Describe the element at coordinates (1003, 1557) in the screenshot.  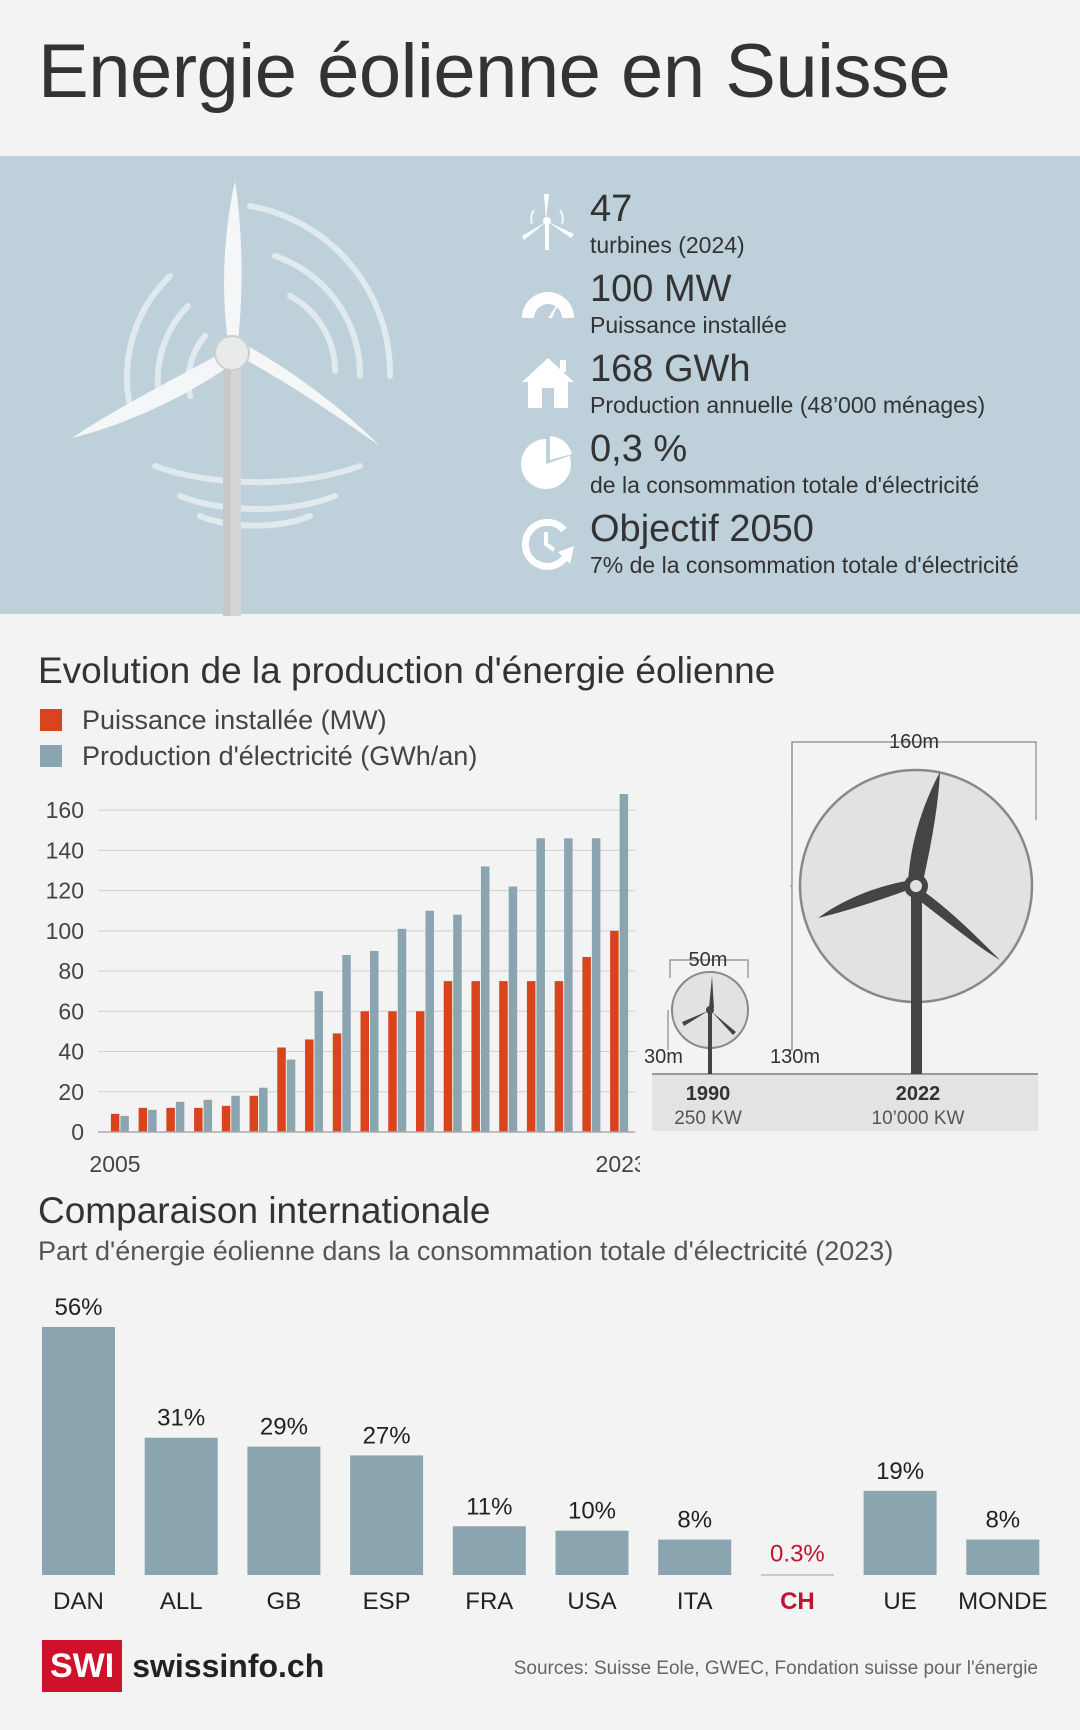
I see `bar-monde` at that location.